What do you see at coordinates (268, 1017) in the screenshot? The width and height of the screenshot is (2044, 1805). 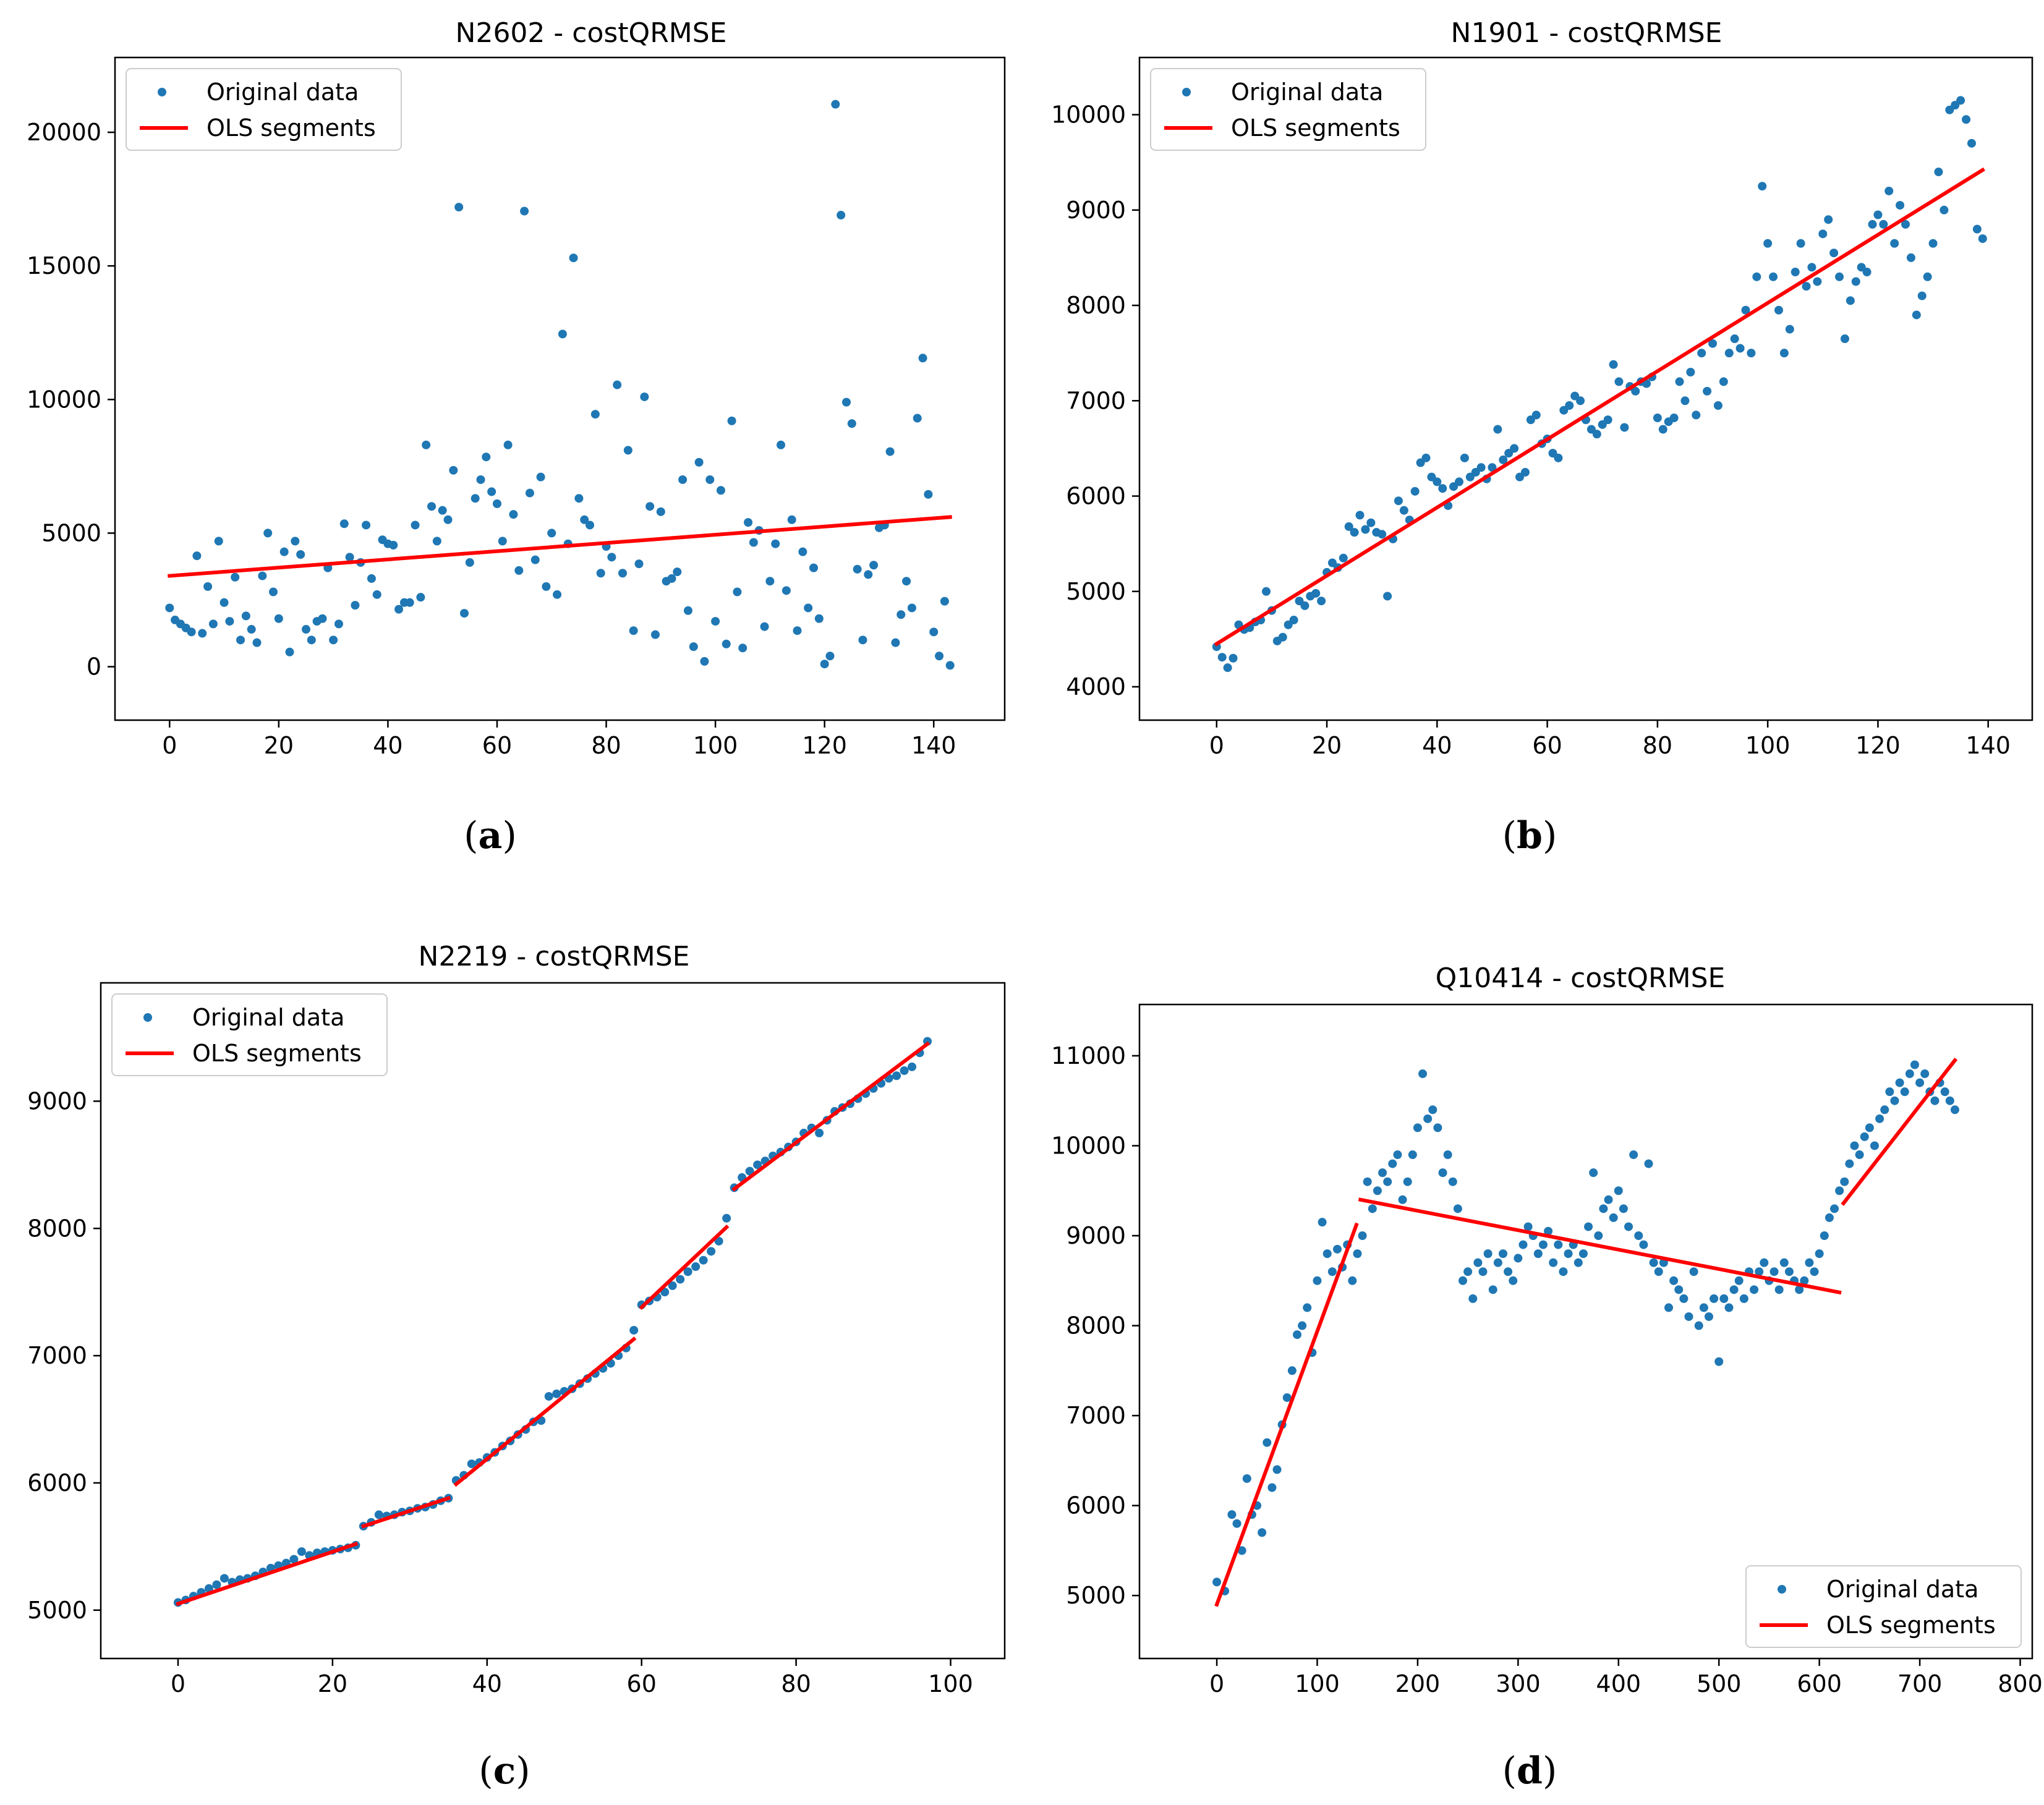 I see `legend-label: Original data` at bounding box center [268, 1017].